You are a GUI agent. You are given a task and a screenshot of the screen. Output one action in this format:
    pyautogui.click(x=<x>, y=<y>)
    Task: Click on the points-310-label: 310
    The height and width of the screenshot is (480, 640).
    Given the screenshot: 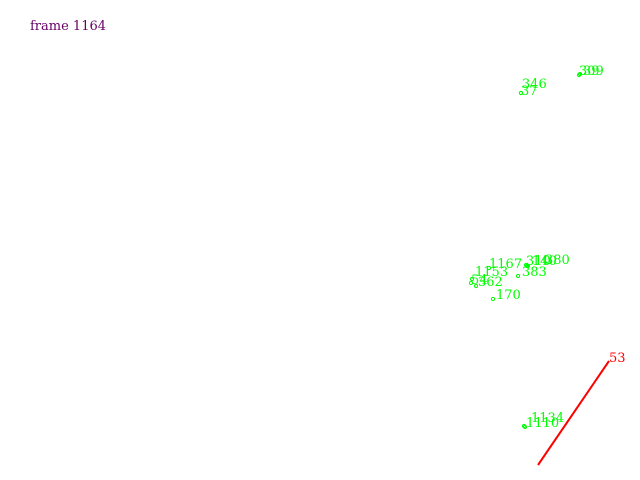 What is the action you would take?
    pyautogui.click(x=538, y=261)
    